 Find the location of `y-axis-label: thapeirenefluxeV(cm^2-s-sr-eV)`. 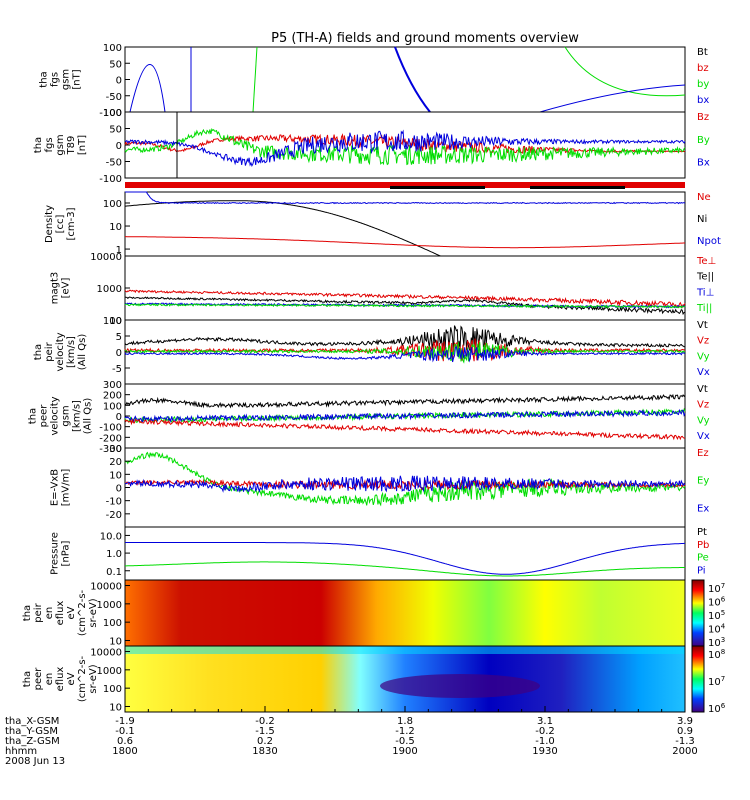

y-axis-label: thapeirenefluxeV(cm^2-s-sr-eV) is located at coordinates (60, 612).